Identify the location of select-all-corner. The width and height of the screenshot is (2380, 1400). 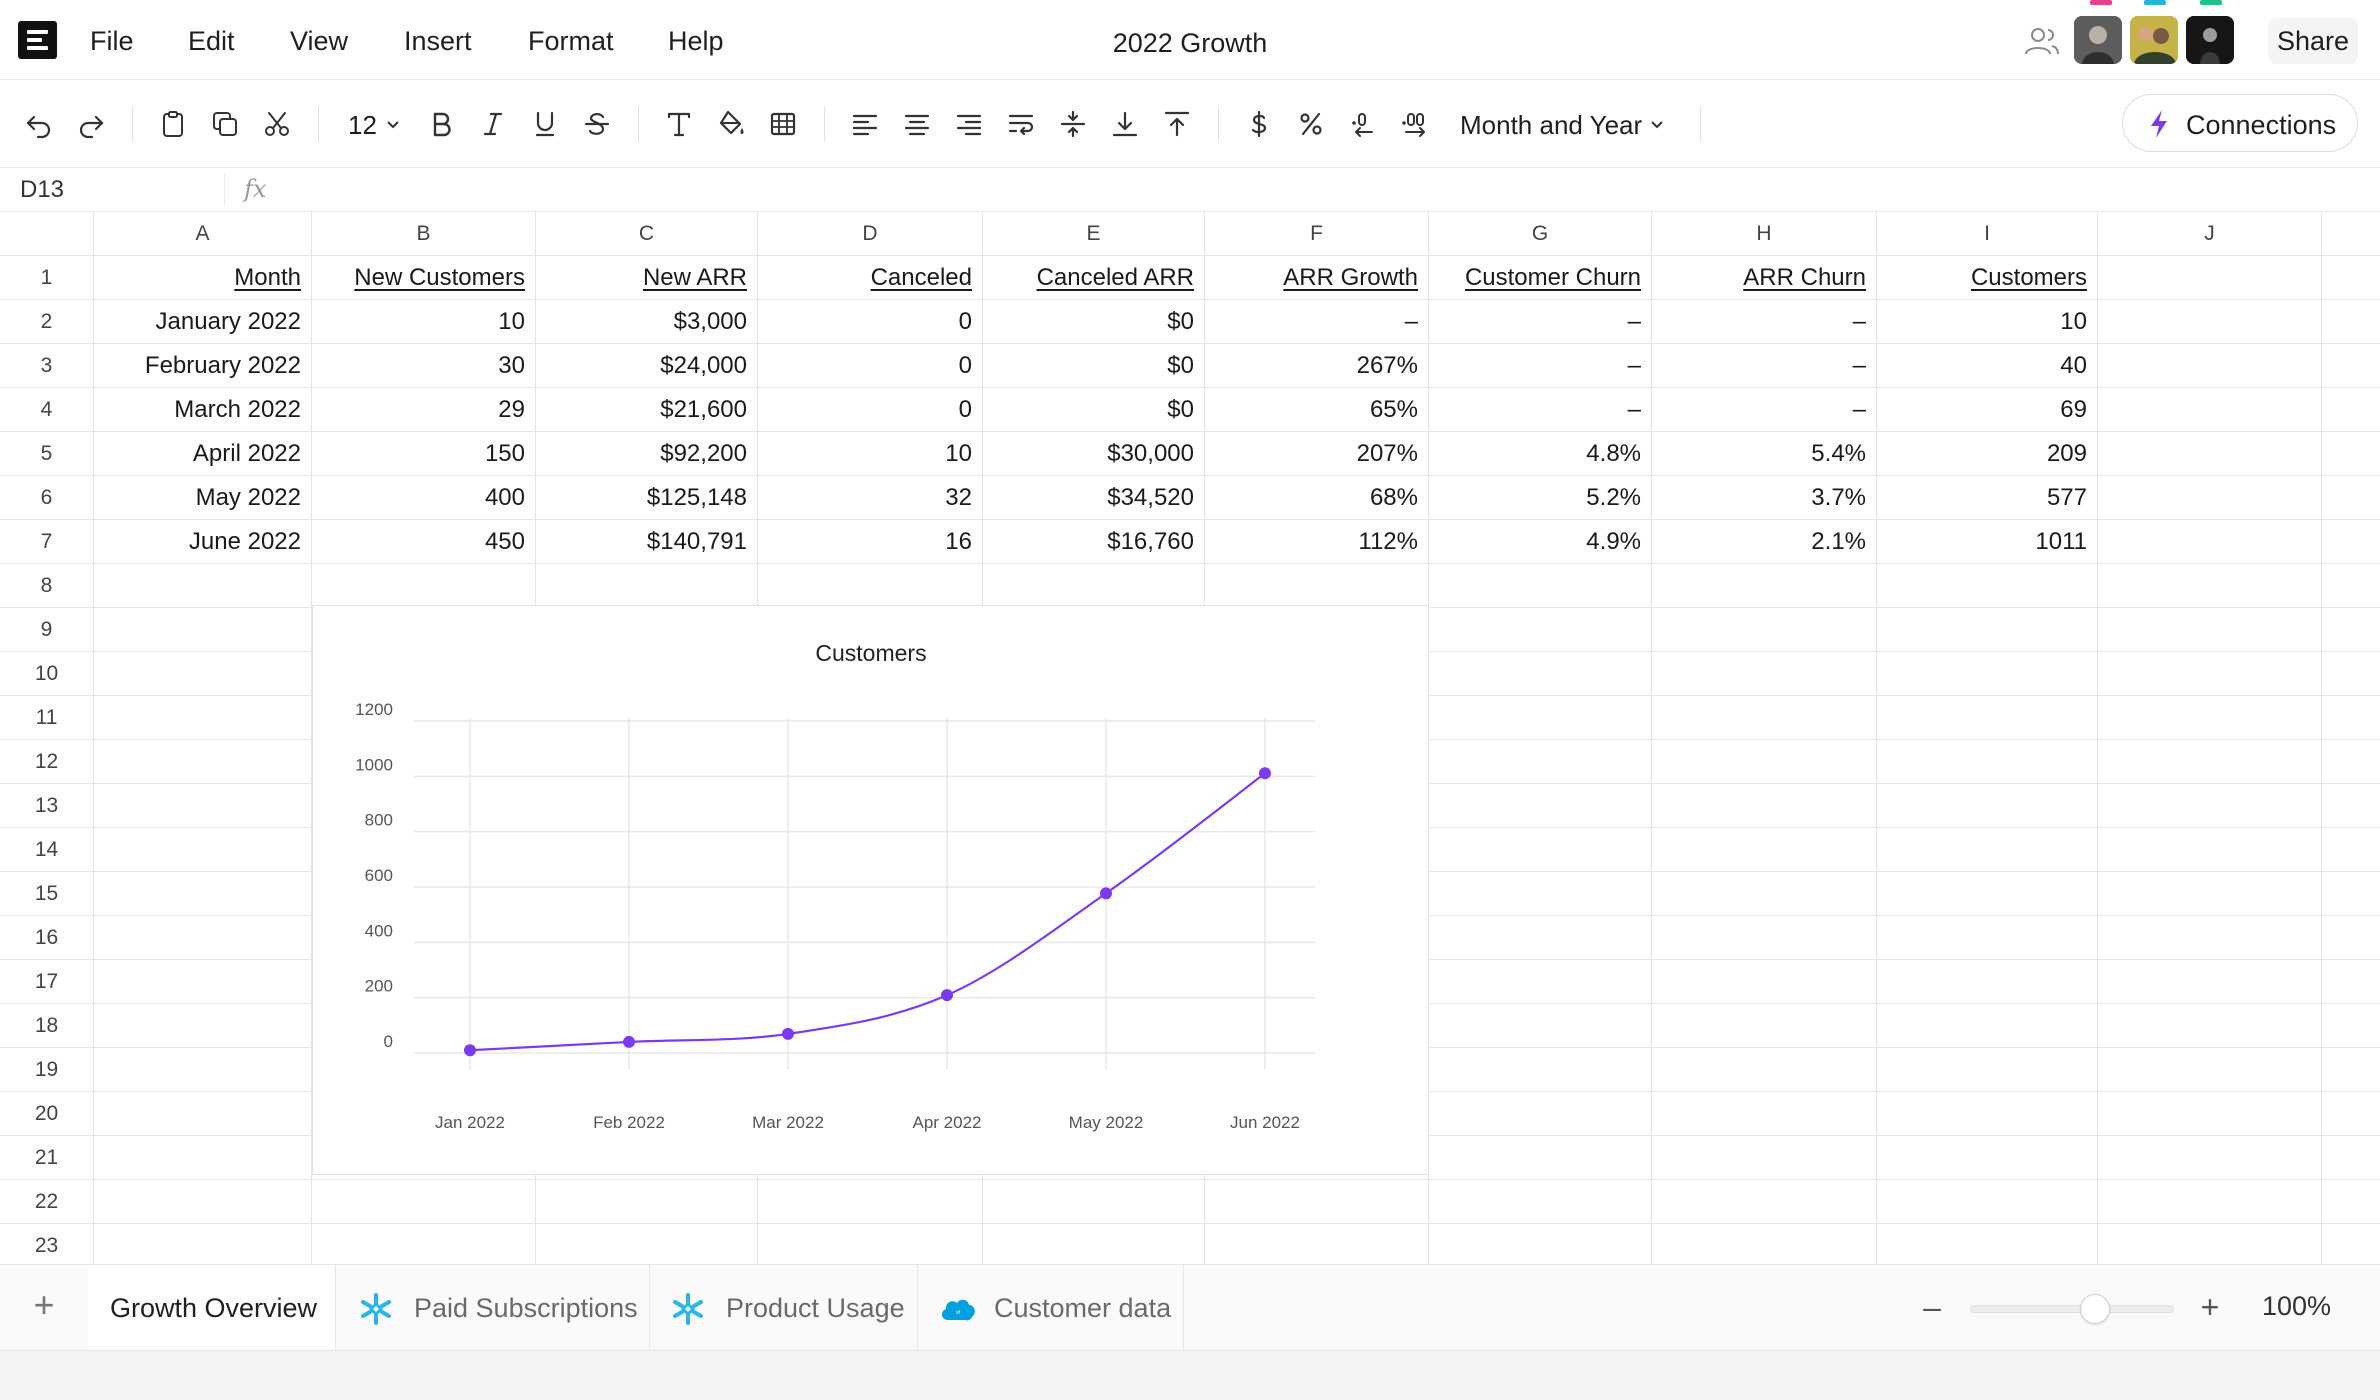
(47, 234).